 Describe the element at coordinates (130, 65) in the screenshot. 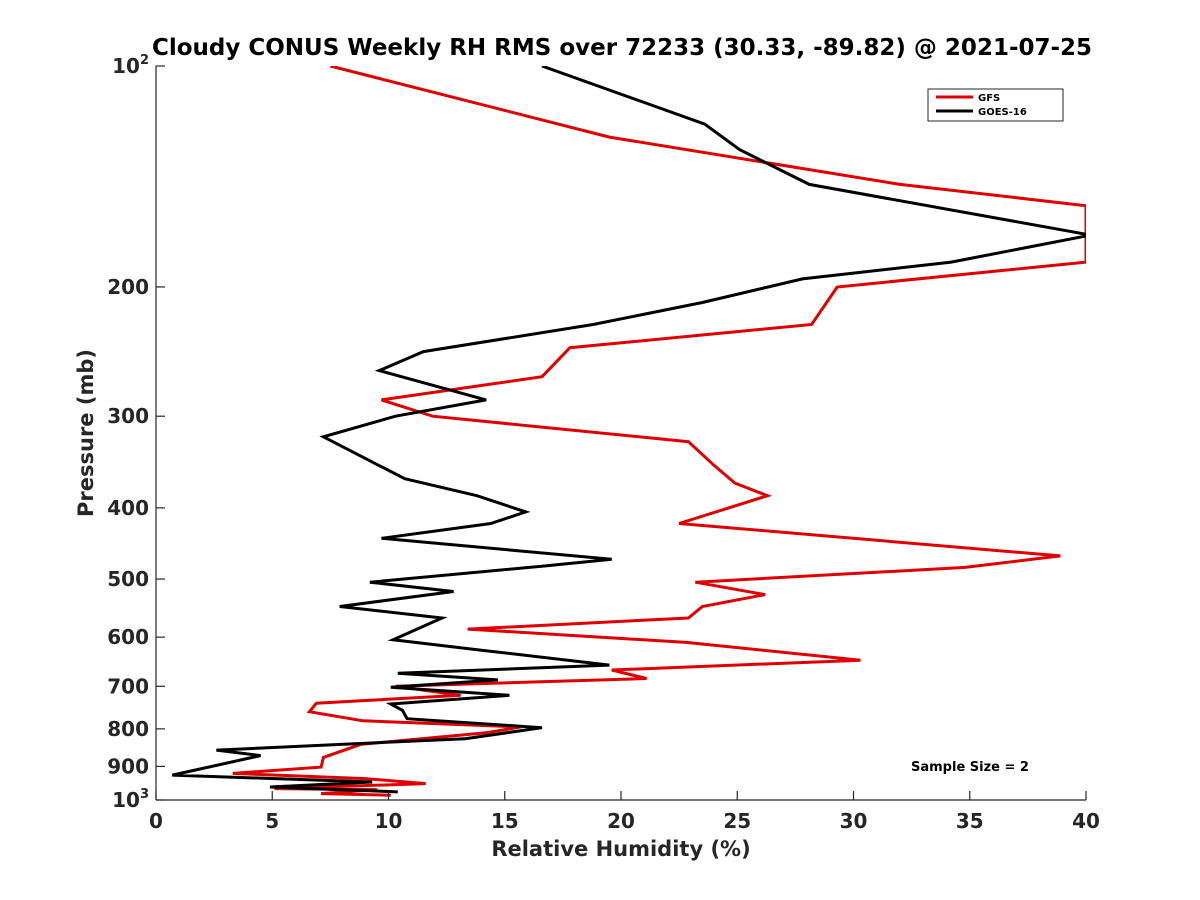

I see `y-tick-label: 10²` at that location.